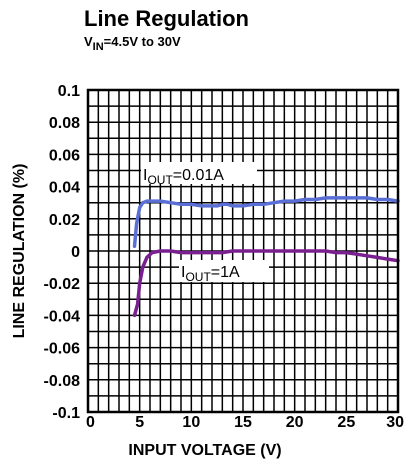  Describe the element at coordinates (64, 155) in the screenshot. I see `y-tick-label: 0.06` at that location.